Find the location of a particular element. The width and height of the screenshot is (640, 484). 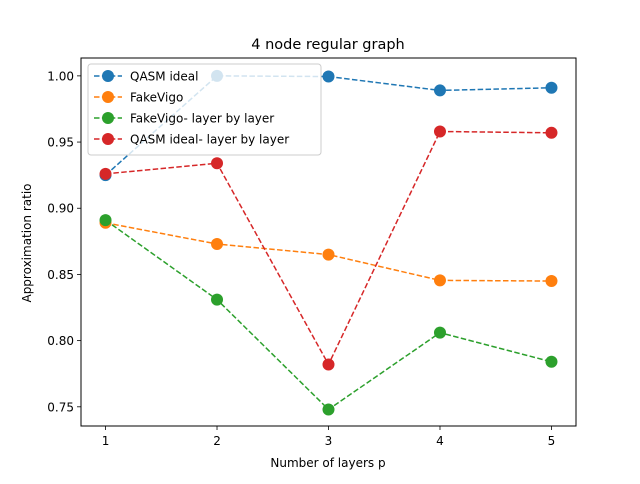

y-tick-label: 0.75 is located at coordinates (60, 407).